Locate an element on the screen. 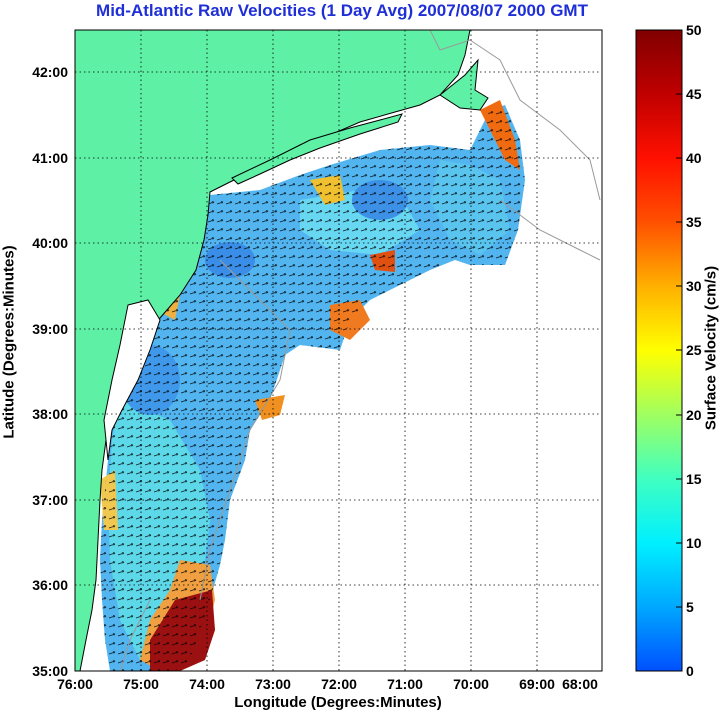  x-tick-label: 75:00 is located at coordinates (141, 684).